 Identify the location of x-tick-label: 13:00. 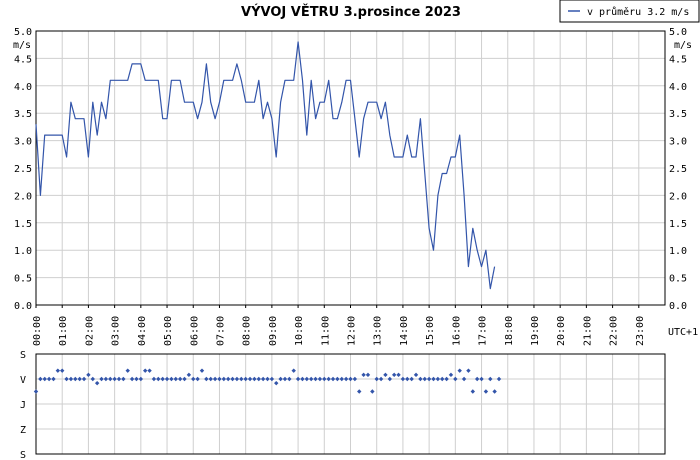
(378, 331).